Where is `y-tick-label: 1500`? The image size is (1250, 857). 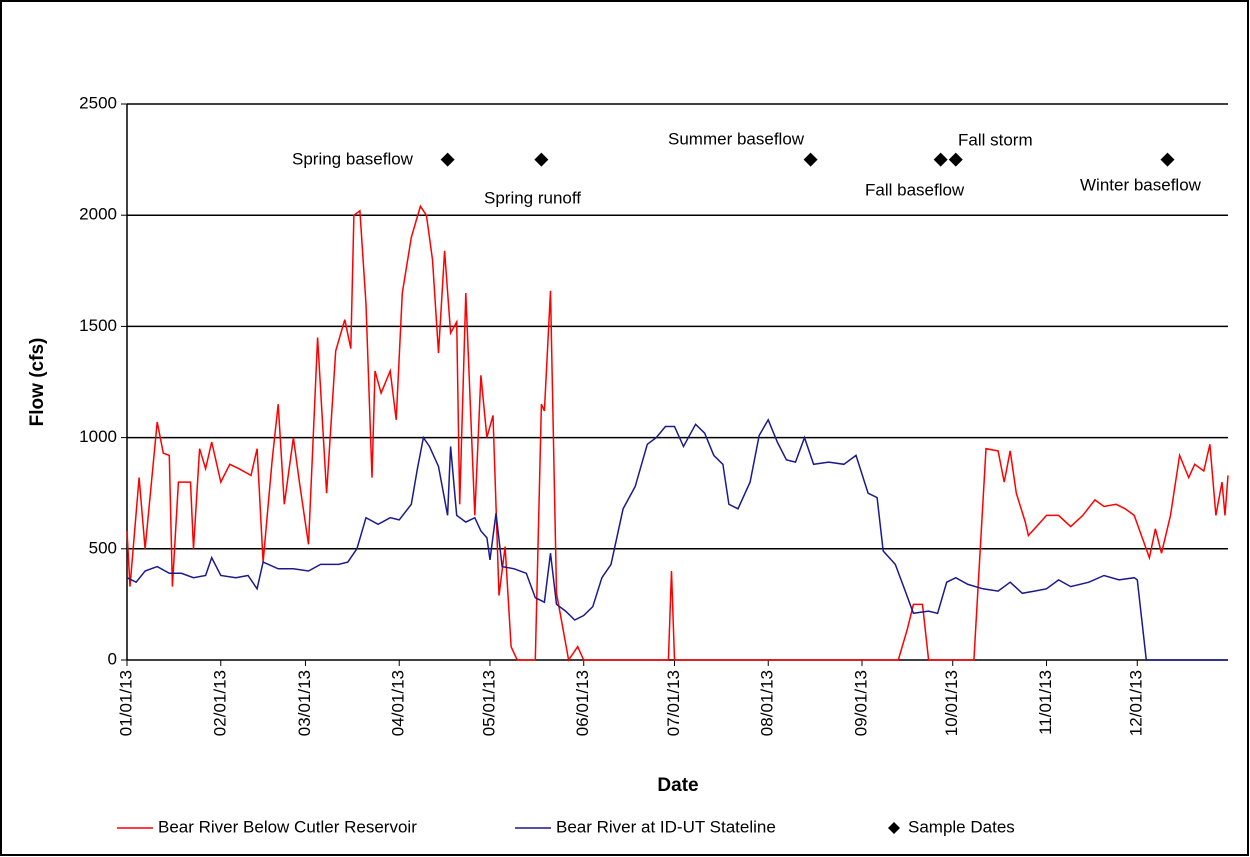 y-tick-label: 1500 is located at coordinates (98, 325).